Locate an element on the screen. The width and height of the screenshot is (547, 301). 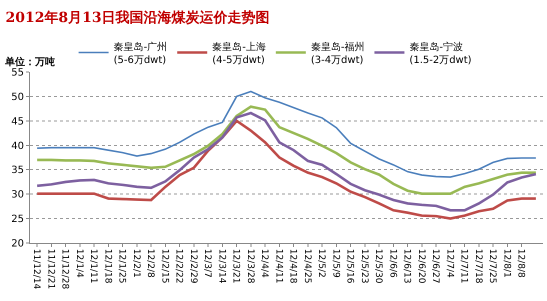
x-tick-label: 12/5/30 is located at coordinates (378, 266).